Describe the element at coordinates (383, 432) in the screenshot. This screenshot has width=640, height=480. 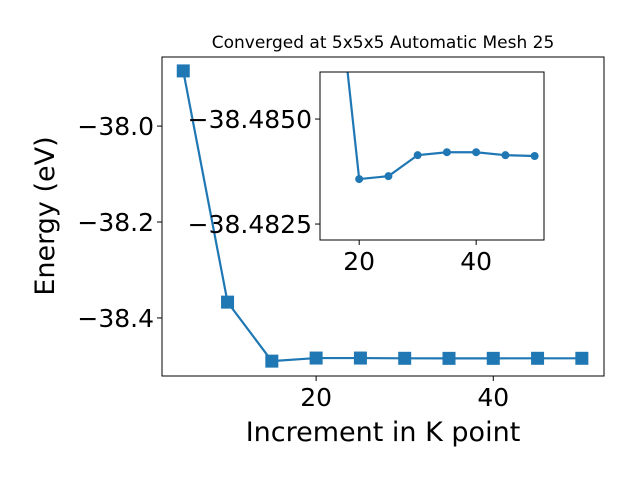
I see `x-axis-label: Increment in K point` at that location.